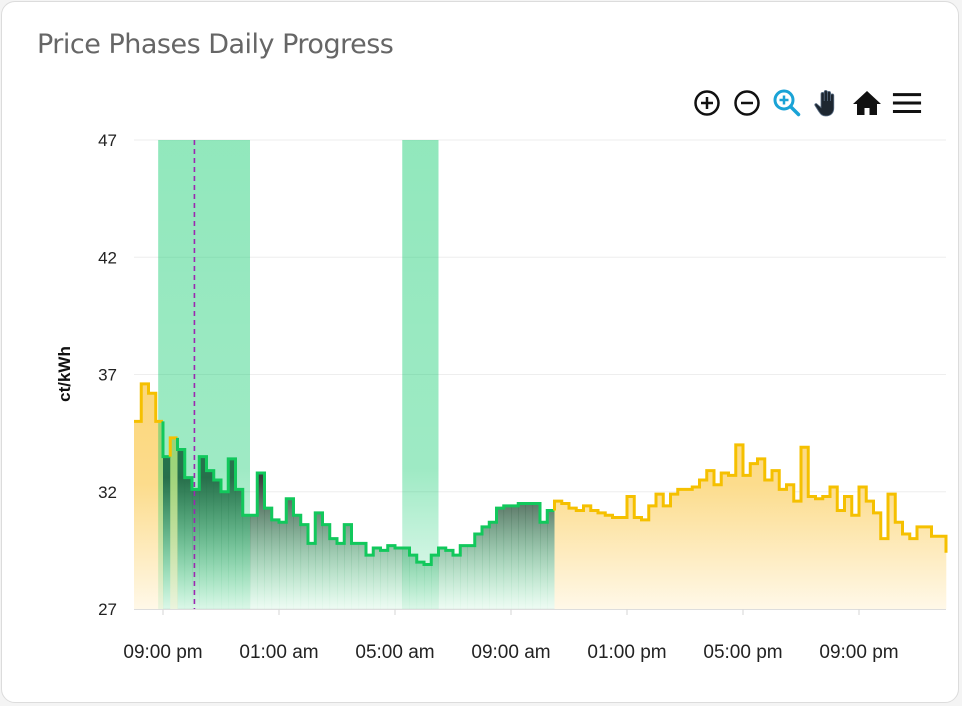 This screenshot has height=706, width=962. What do you see at coordinates (107, 492) in the screenshot?
I see `y-tick-label: 32` at bounding box center [107, 492].